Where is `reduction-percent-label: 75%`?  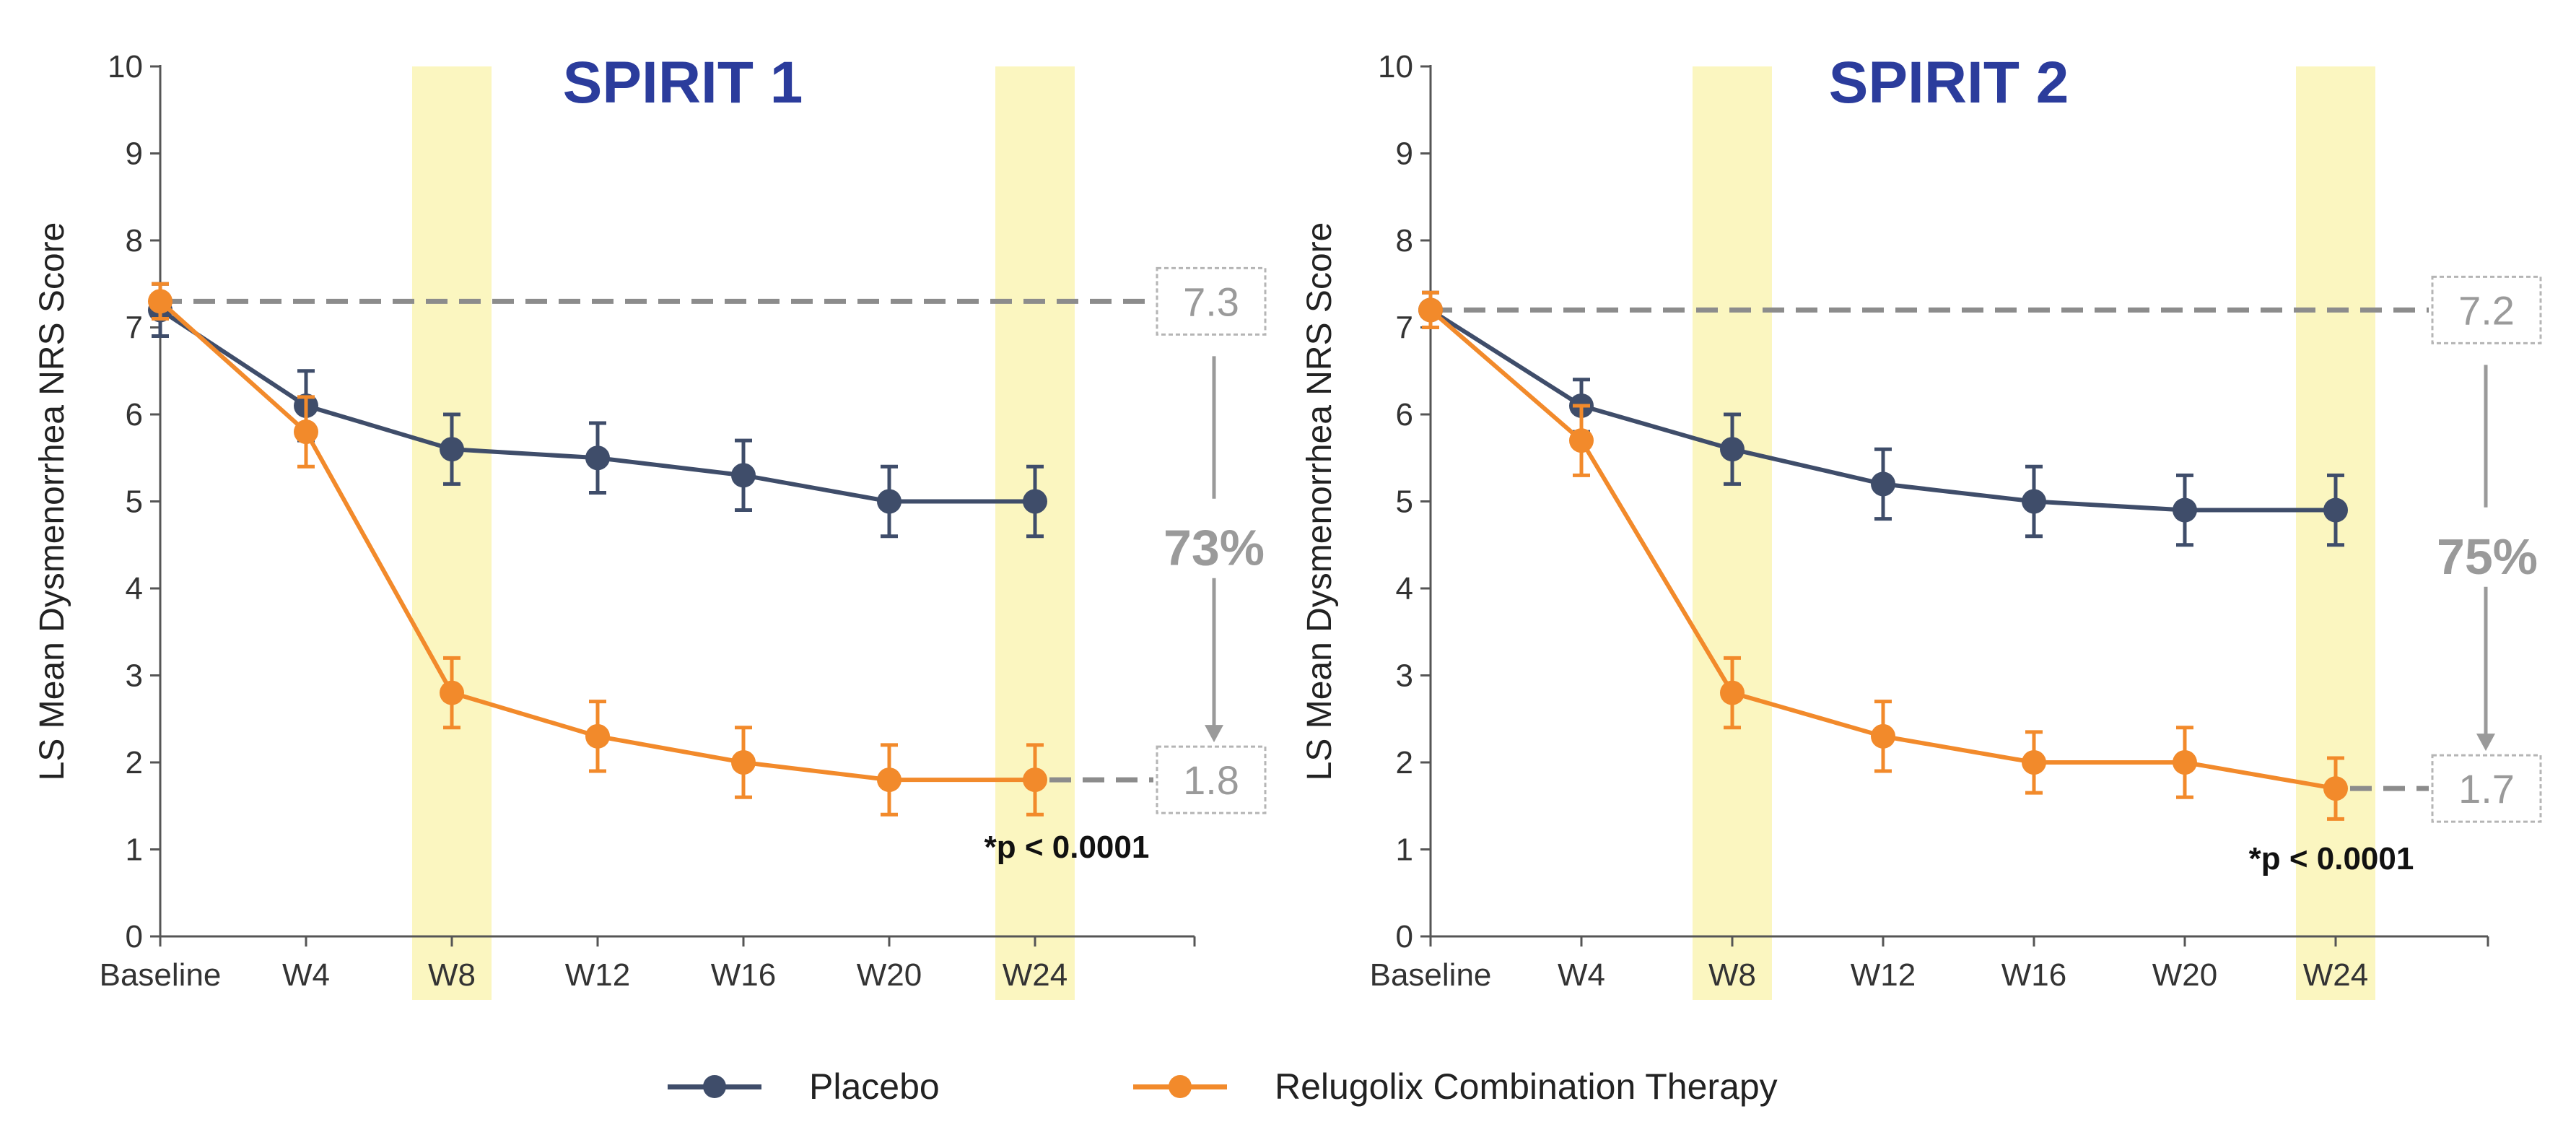
reduction-percent-label: 75% is located at coordinates (2487, 556).